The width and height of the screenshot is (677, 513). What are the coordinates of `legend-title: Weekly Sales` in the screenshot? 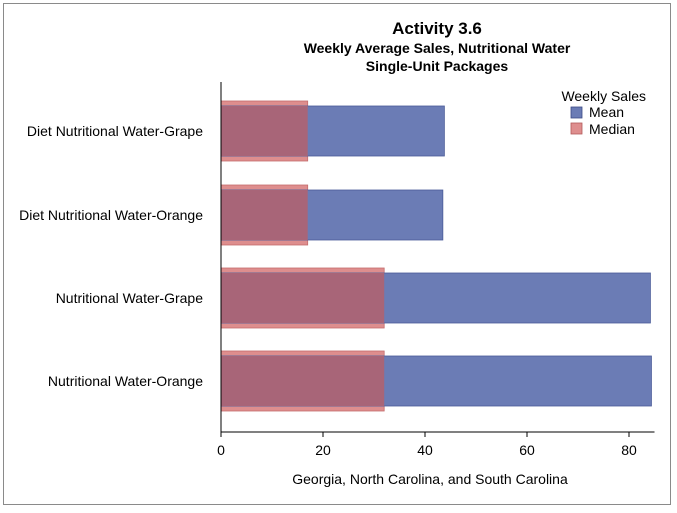 It's located at (603, 96).